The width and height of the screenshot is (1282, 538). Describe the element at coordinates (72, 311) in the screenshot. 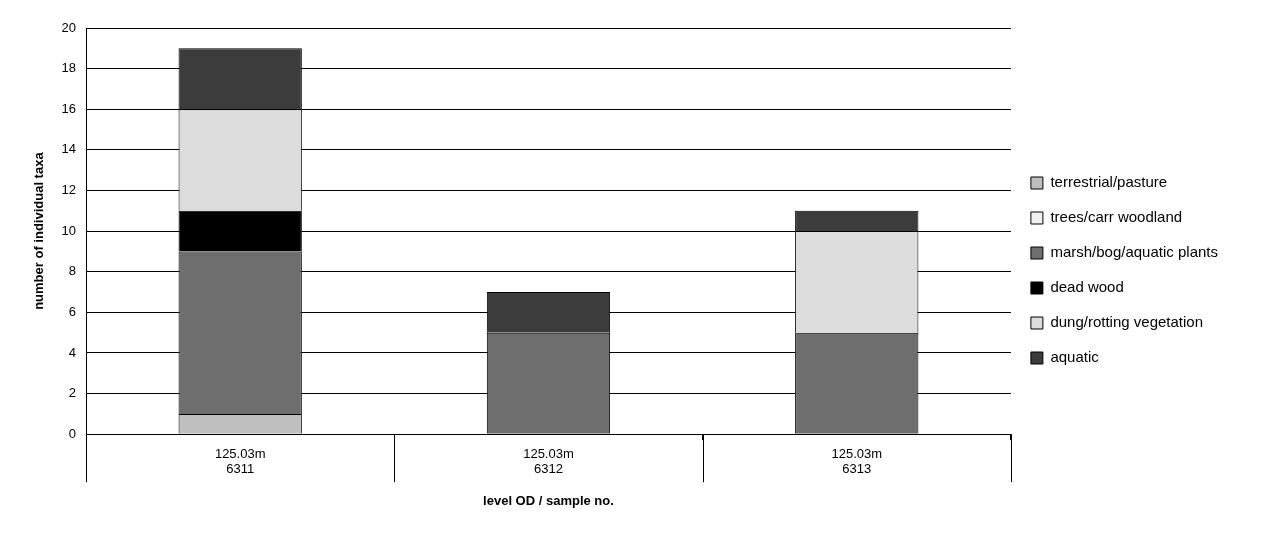

I see `y-tick-label: 6` at that location.